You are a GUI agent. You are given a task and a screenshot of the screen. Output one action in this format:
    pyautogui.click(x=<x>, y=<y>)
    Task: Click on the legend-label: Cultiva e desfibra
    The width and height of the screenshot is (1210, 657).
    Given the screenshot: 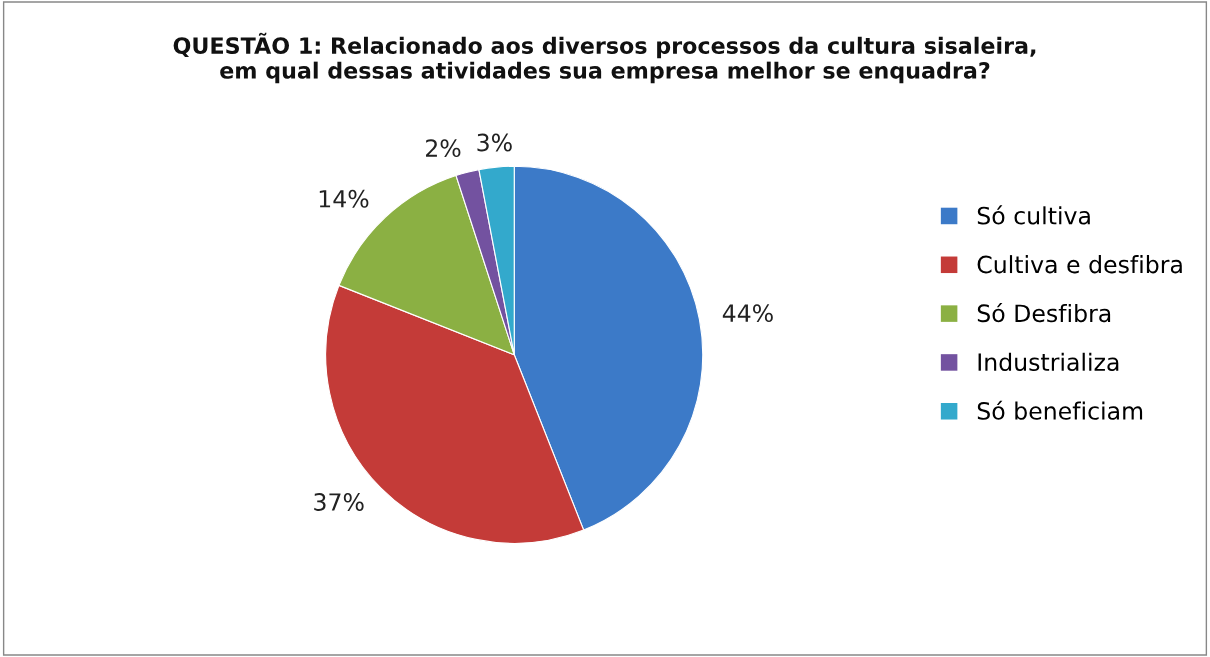 What is the action you would take?
    pyautogui.click(x=1079, y=264)
    